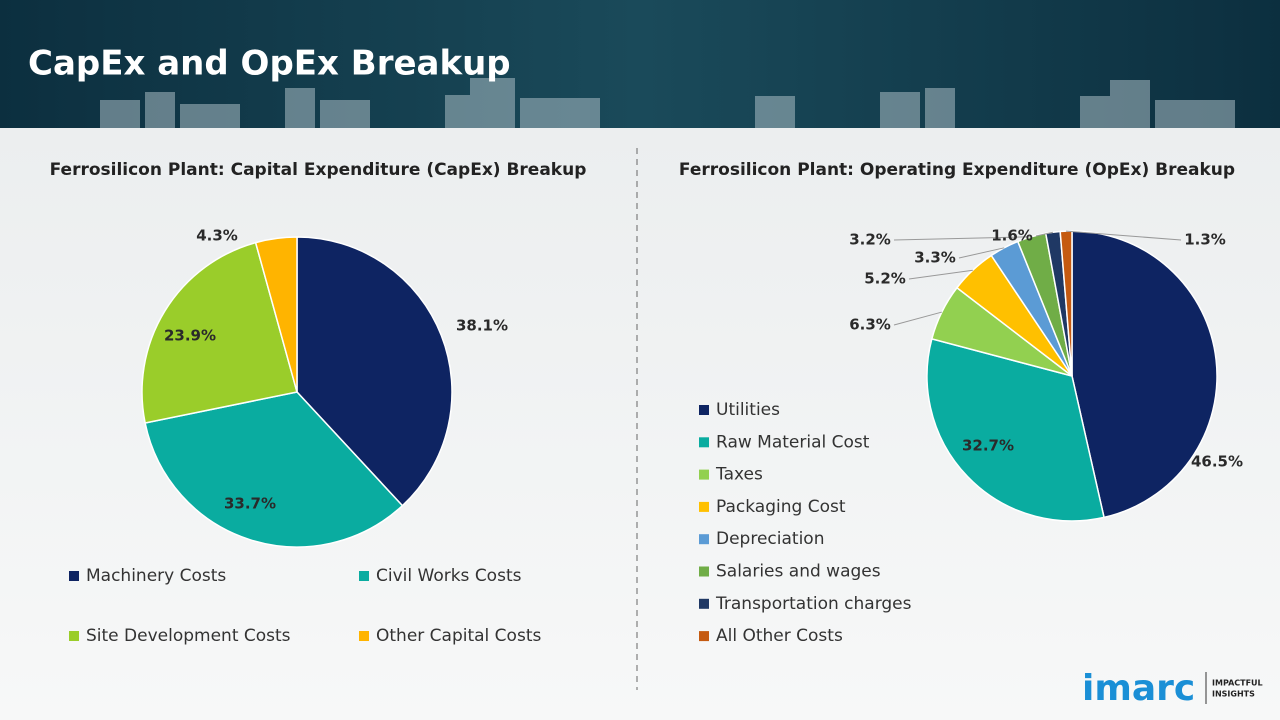 This screenshot has width=1280, height=720. I want to click on value-label: 1.6%, so click(1012, 236).